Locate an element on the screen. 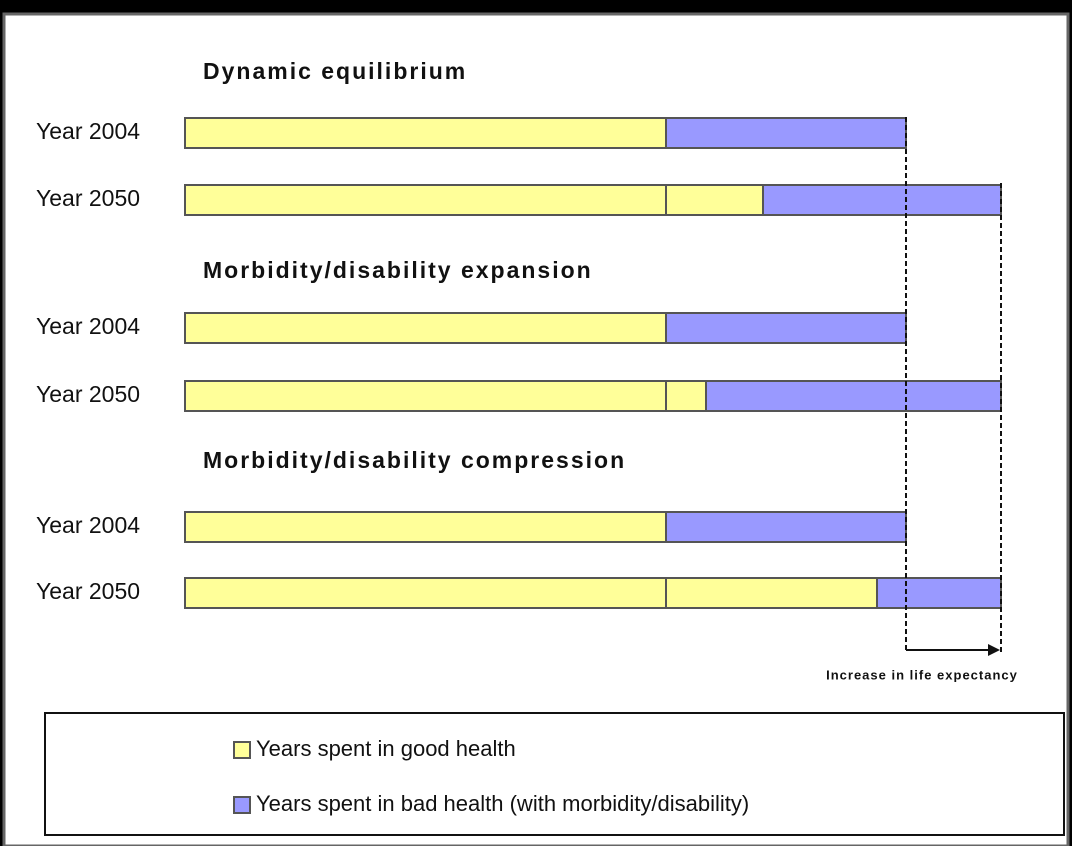 Image resolution: width=1072 pixels, height=846 pixels. legend-box is located at coordinates (554, 774).